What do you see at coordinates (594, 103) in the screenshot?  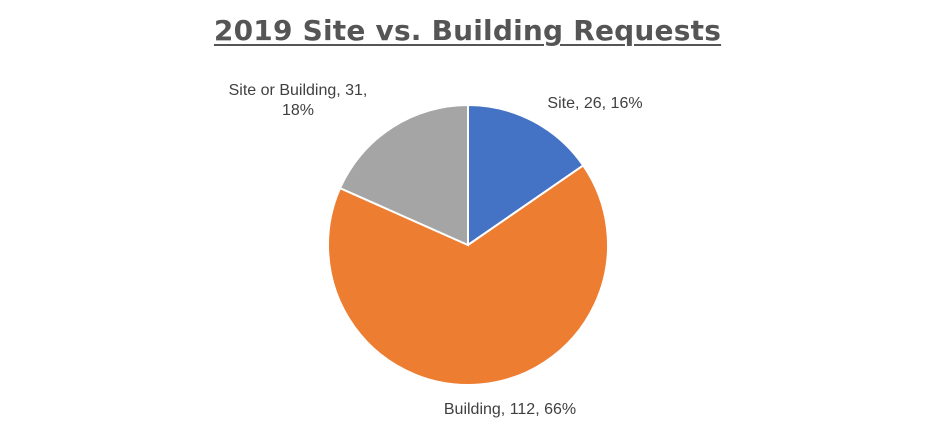 I see `data-label-site: Site, 26, 16%` at bounding box center [594, 103].